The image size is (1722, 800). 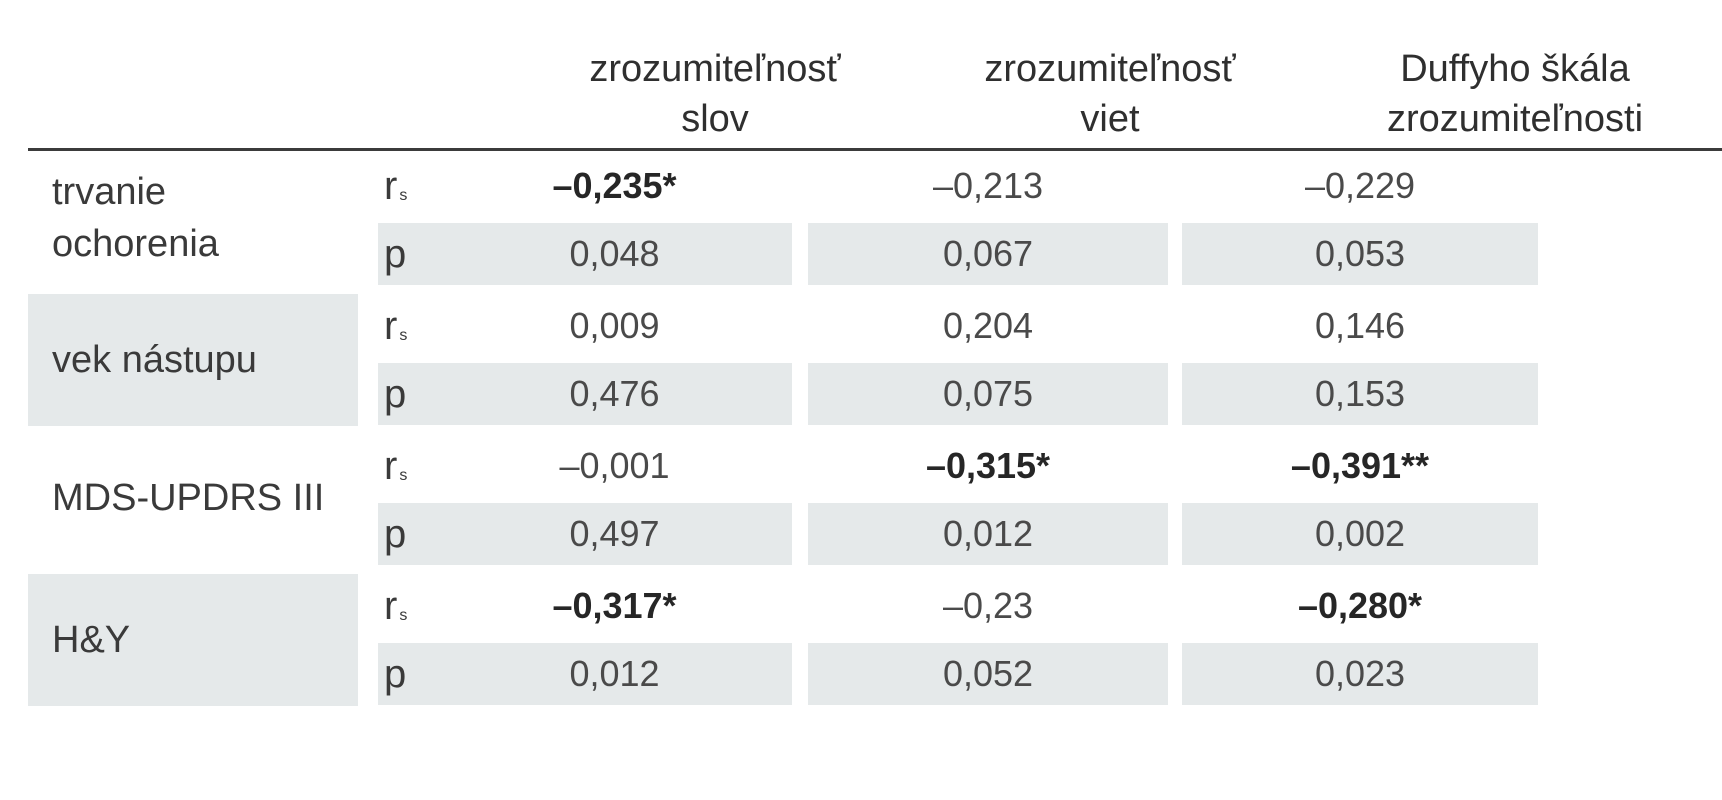 What do you see at coordinates (154, 360) in the screenshot?
I see `row-label-line: vek nástupu` at bounding box center [154, 360].